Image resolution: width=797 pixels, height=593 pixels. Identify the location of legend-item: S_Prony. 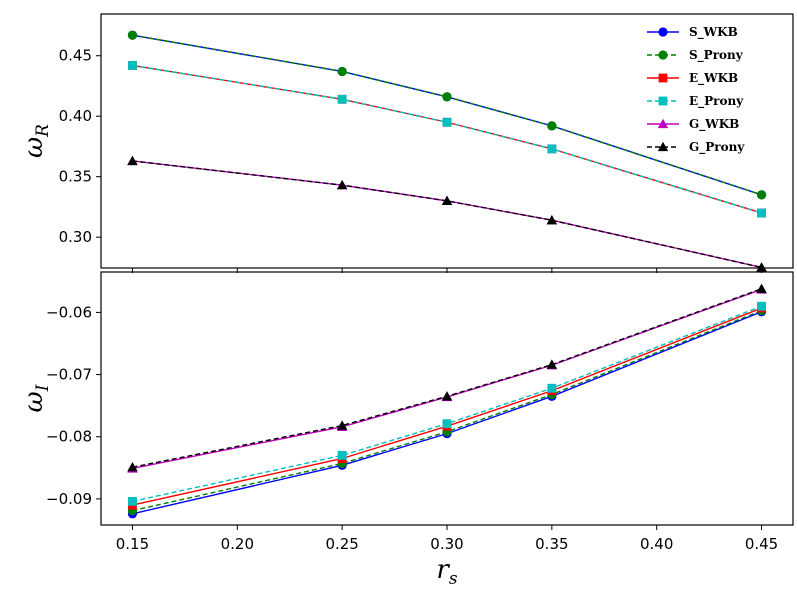
(695, 55).